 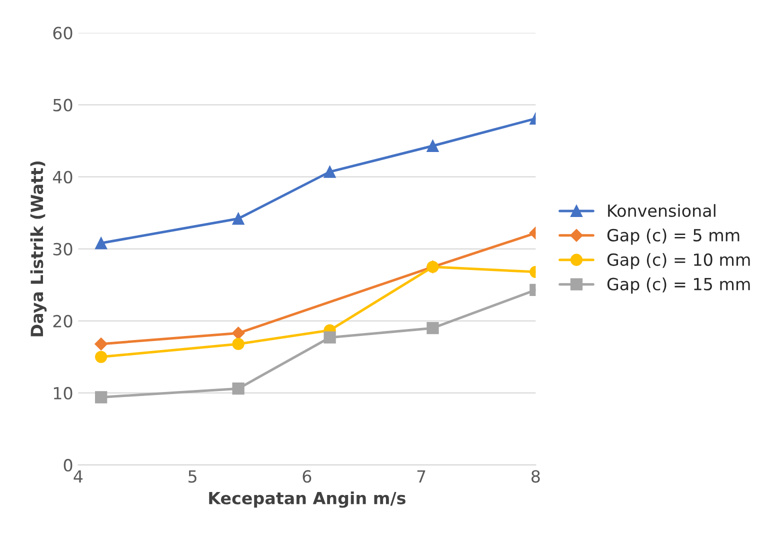 I want to click on y-tick-label: 60, so click(x=62, y=33).